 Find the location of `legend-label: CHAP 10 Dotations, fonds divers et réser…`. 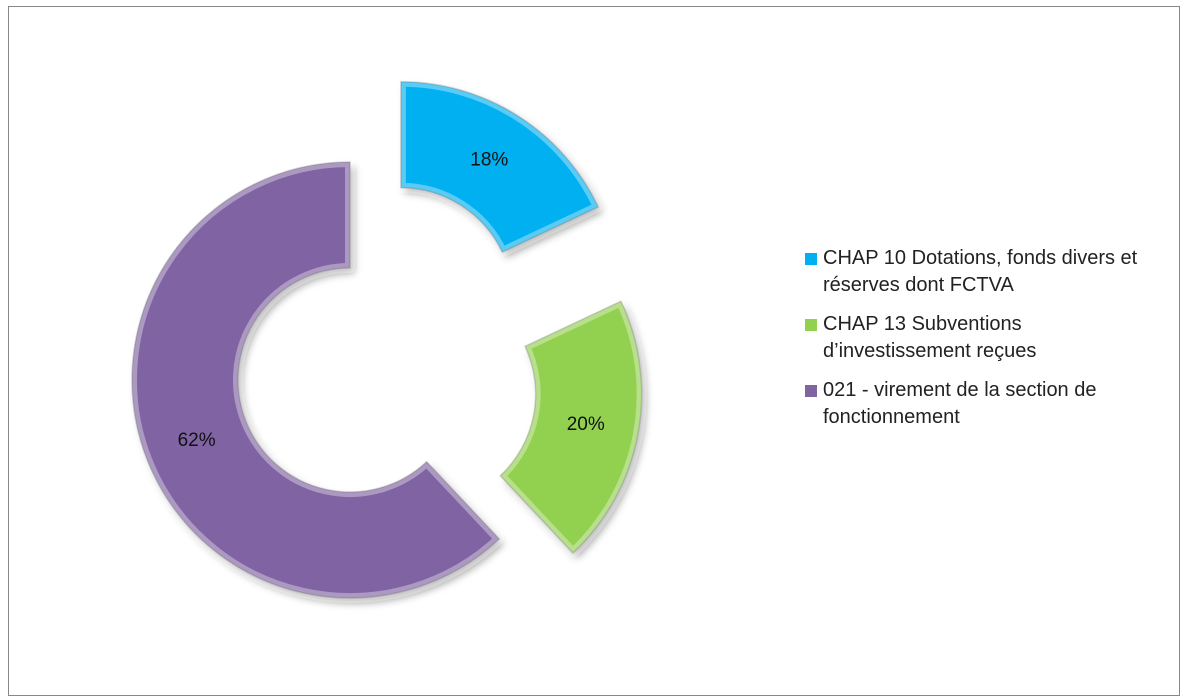

legend-label: CHAP 10 Dotations, fonds divers et réser… is located at coordinates (980, 271).